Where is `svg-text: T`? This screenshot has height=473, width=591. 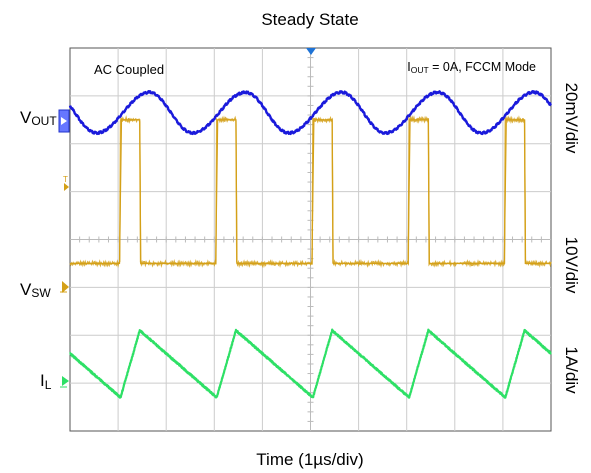 svg-text: T is located at coordinates (65, 179).